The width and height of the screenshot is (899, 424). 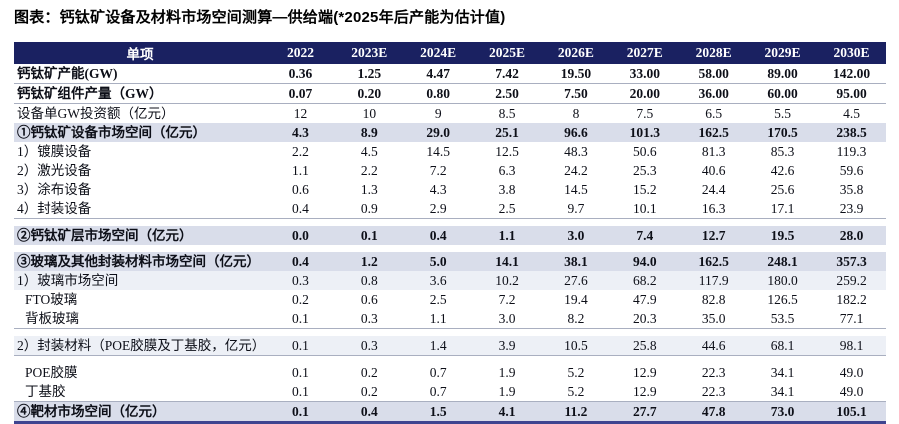 I want to click on value-cell: 20.3, so click(x=645, y=319).